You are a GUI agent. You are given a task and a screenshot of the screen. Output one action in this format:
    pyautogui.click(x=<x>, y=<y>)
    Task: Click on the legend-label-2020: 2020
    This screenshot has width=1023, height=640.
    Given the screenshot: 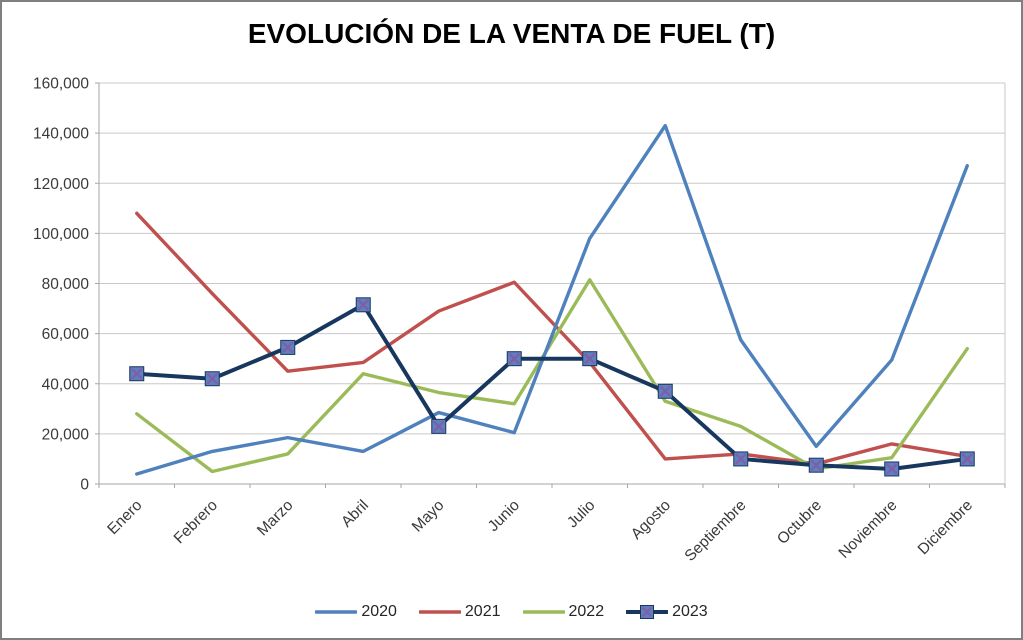 What is the action you would take?
    pyautogui.click(x=379, y=611)
    